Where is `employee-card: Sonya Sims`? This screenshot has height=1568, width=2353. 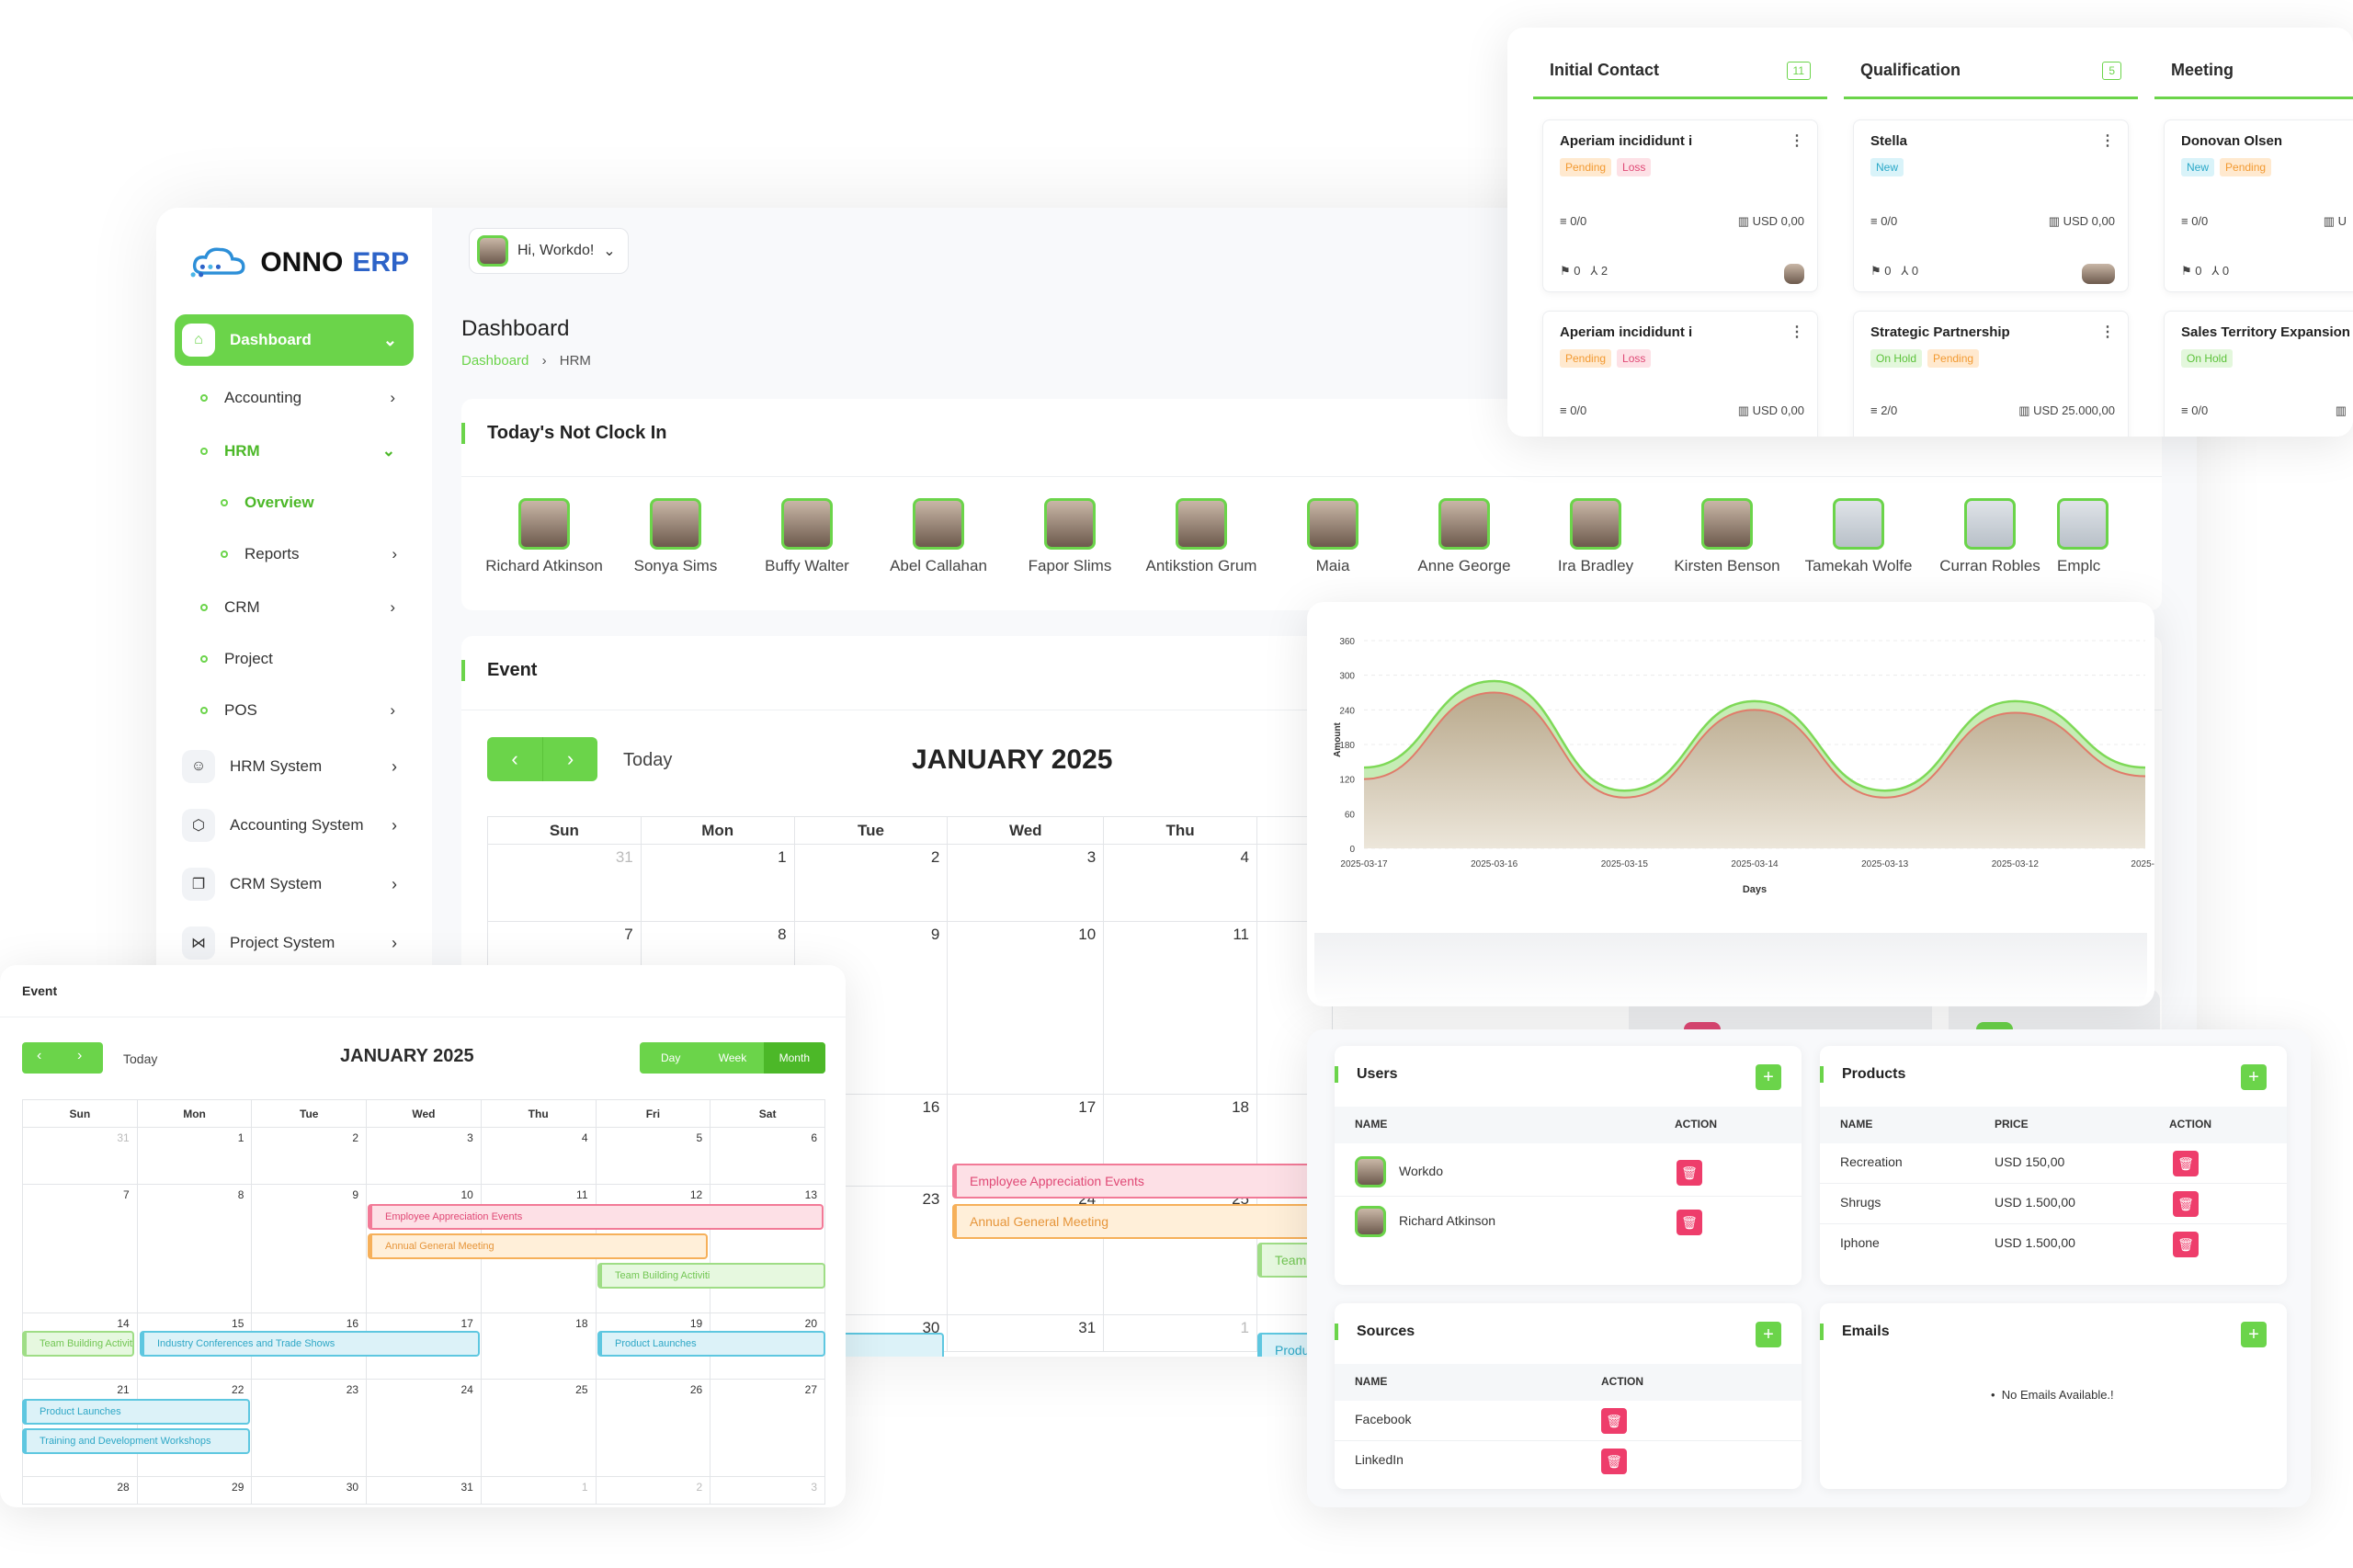
employee-card: Sonya Sims is located at coordinates (675, 544).